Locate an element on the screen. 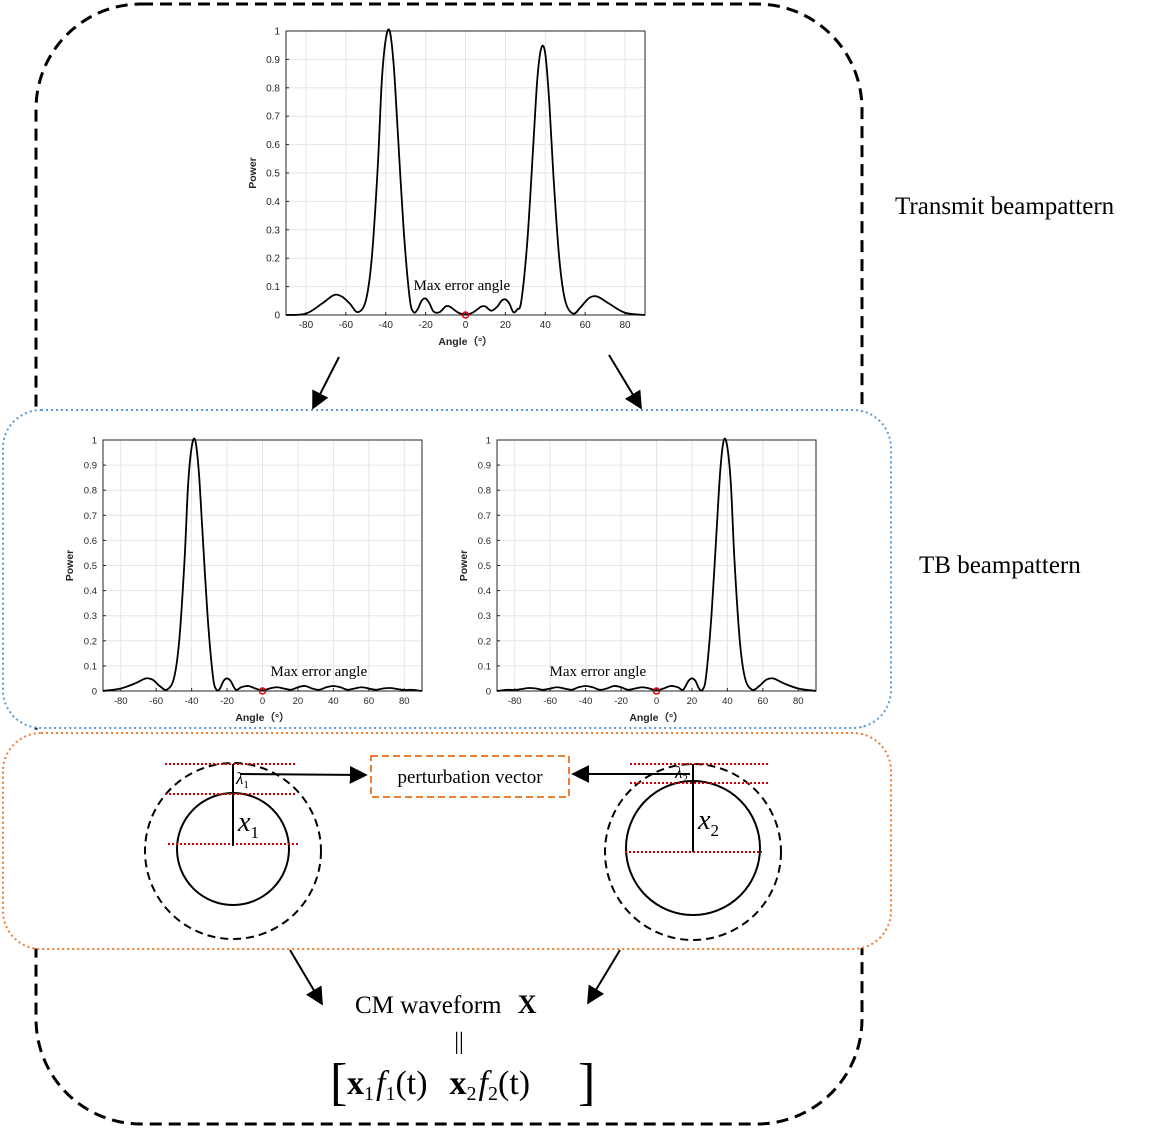 Image resolution: width=1168 pixels, height=1128 pixels. waveform-formula: [ x1f1(t) x2f2(t) ] is located at coordinates (462, 1082).